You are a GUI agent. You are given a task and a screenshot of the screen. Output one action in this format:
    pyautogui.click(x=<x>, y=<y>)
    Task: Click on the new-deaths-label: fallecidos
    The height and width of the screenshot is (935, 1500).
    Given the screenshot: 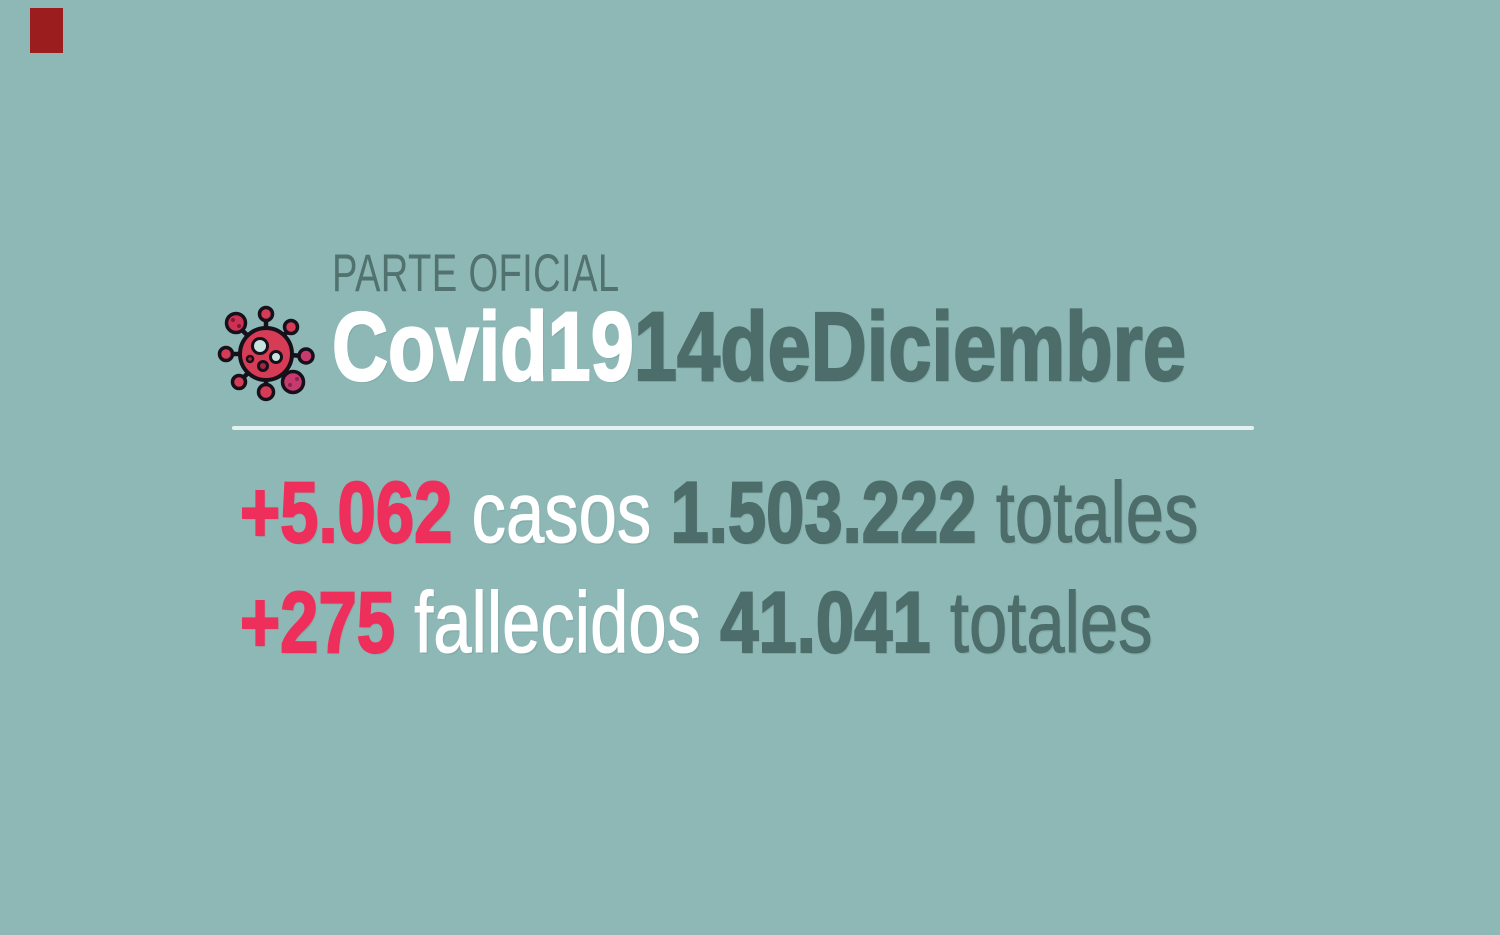 What is the action you would take?
    pyautogui.click(x=558, y=623)
    